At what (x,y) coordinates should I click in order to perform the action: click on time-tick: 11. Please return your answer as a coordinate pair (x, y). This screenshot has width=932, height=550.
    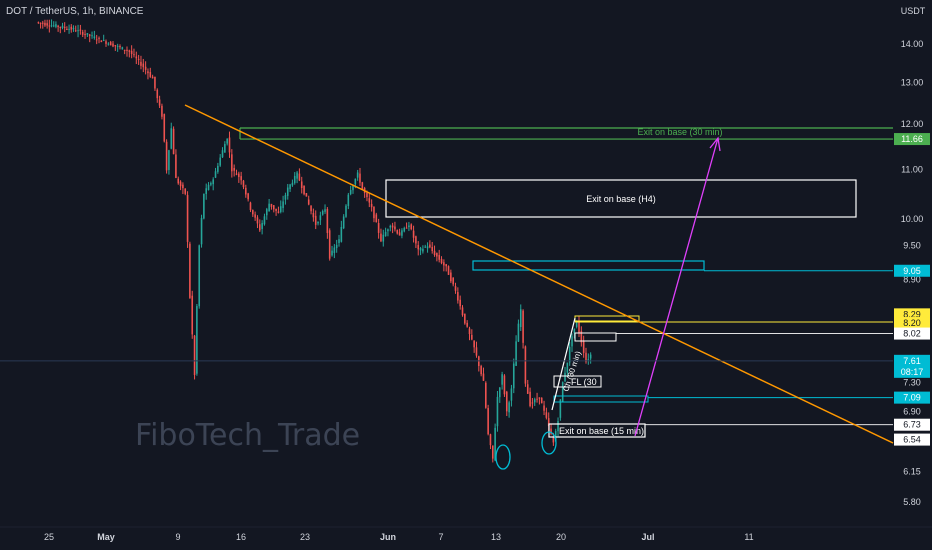
    Looking at the image, I should click on (748, 537).